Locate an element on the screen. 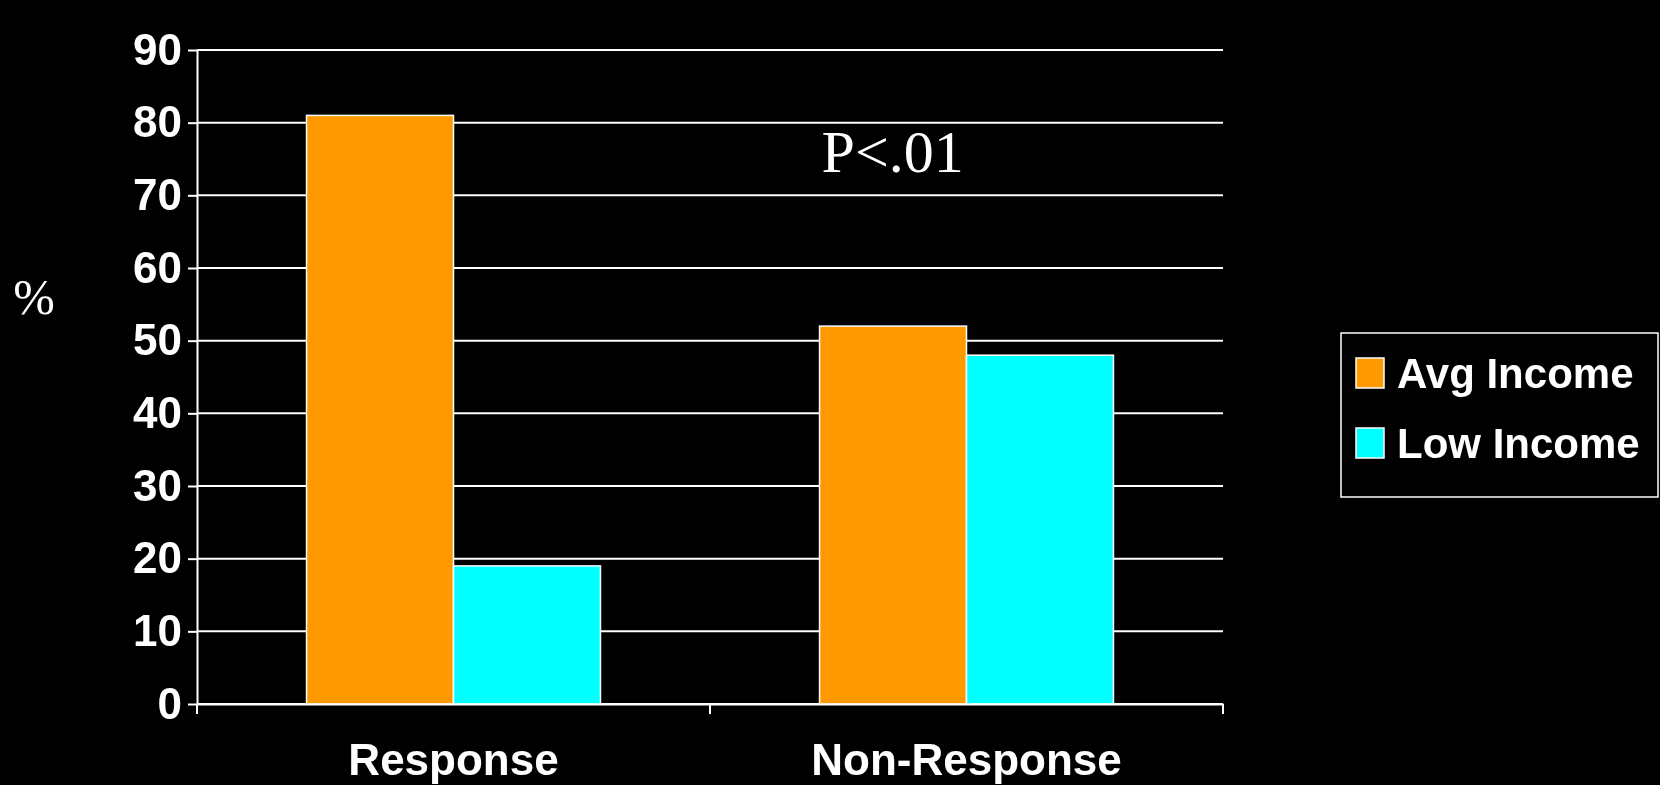  x-tick-label: Non-Response is located at coordinates (966, 760).